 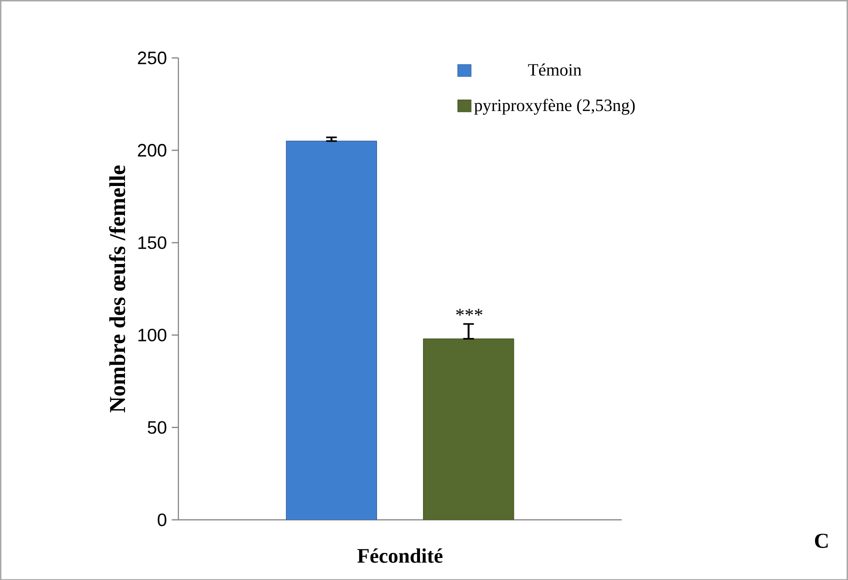 What do you see at coordinates (152, 242) in the screenshot?
I see `y-tick-label: 150` at bounding box center [152, 242].